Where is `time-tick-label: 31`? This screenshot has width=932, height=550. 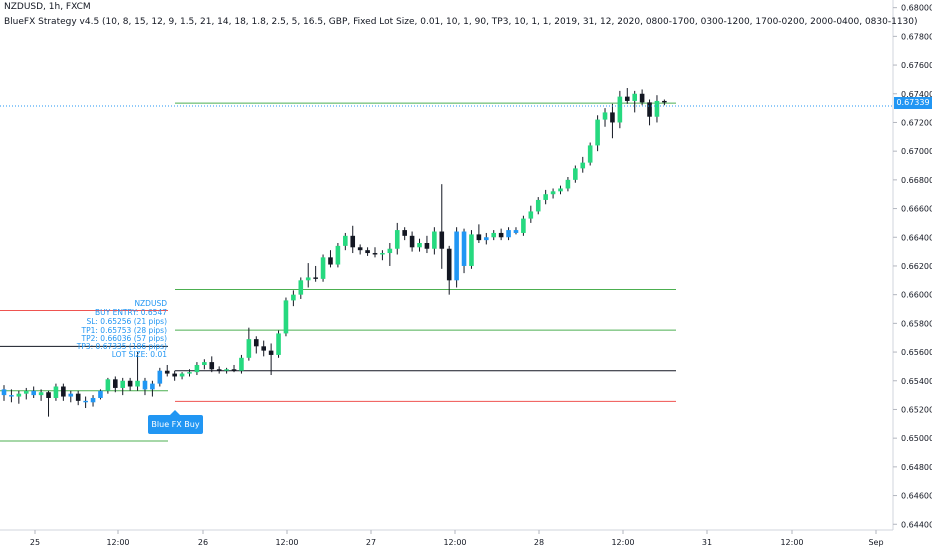
time-tick-label: 31 is located at coordinates (707, 542).